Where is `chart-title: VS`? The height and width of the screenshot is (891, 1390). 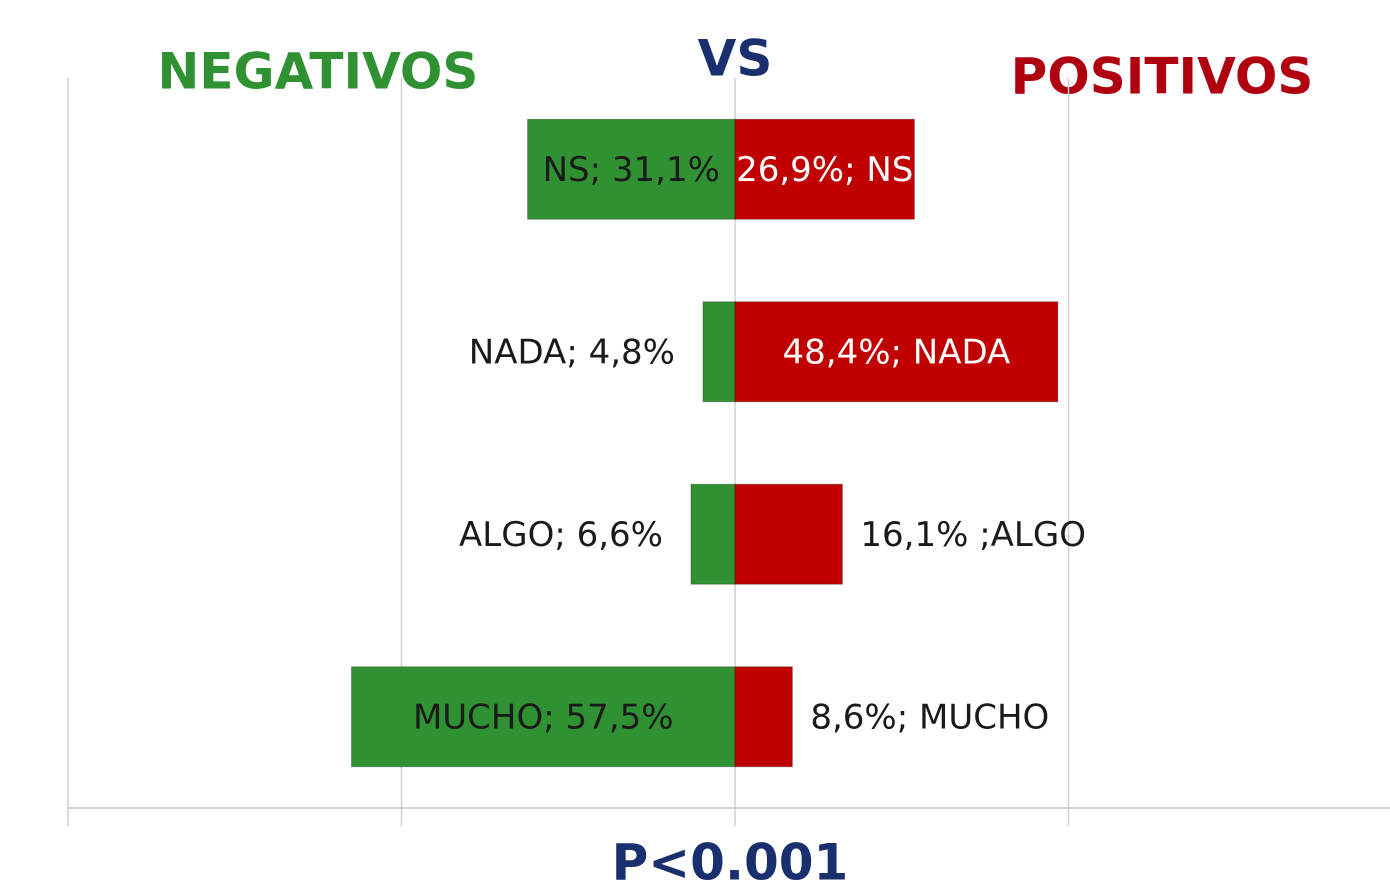 chart-title: VS is located at coordinates (735, 59).